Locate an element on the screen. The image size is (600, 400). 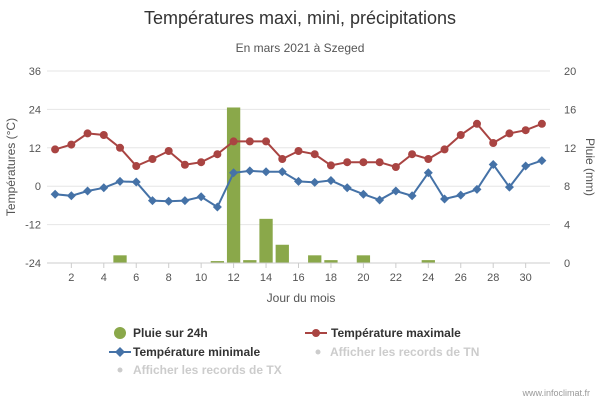
legend-item-tmin: Température minimale is located at coordinates (184, 352).